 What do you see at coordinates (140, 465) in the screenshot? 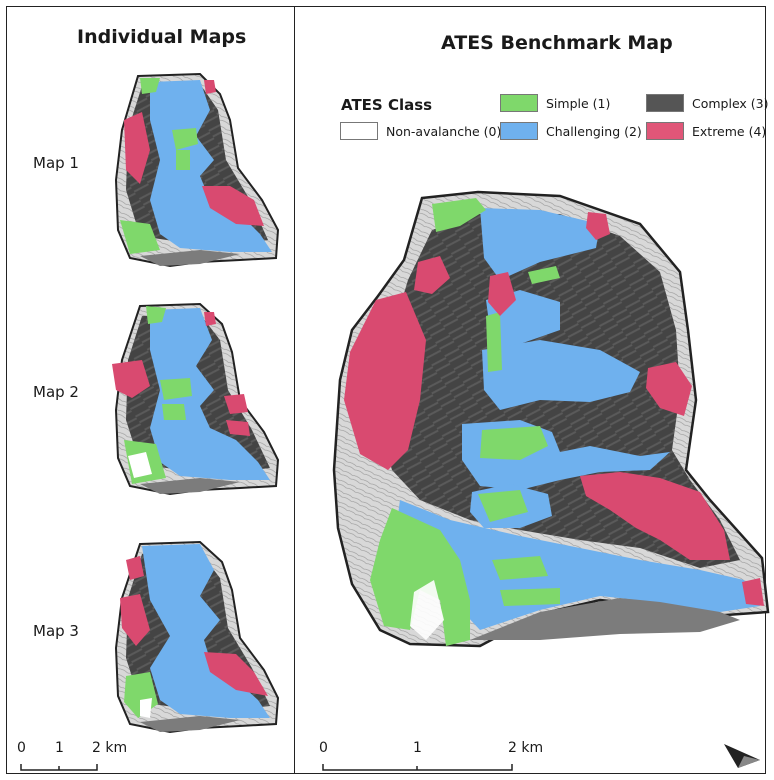
I see `map2-non-avalanche` at bounding box center [140, 465].